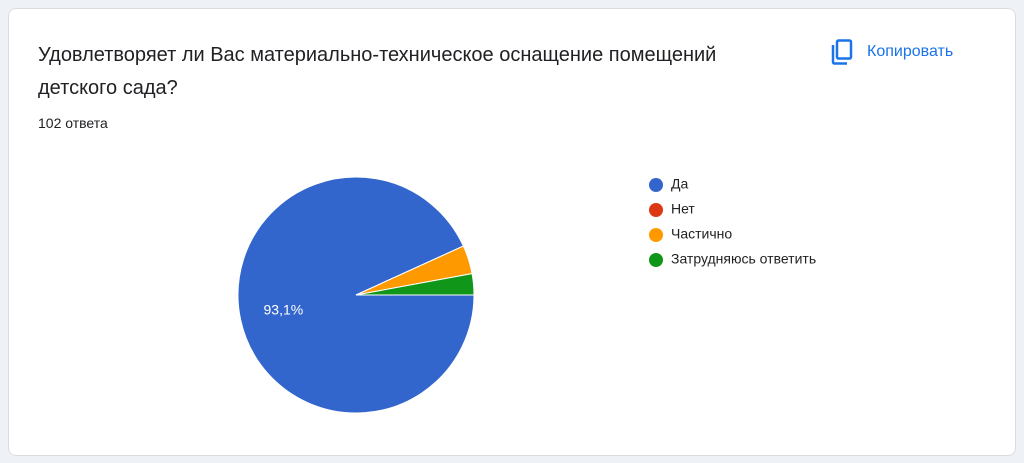 This screenshot has width=1024, height=463. What do you see at coordinates (701, 234) in the screenshot?
I see `legend-label: Частично` at bounding box center [701, 234].